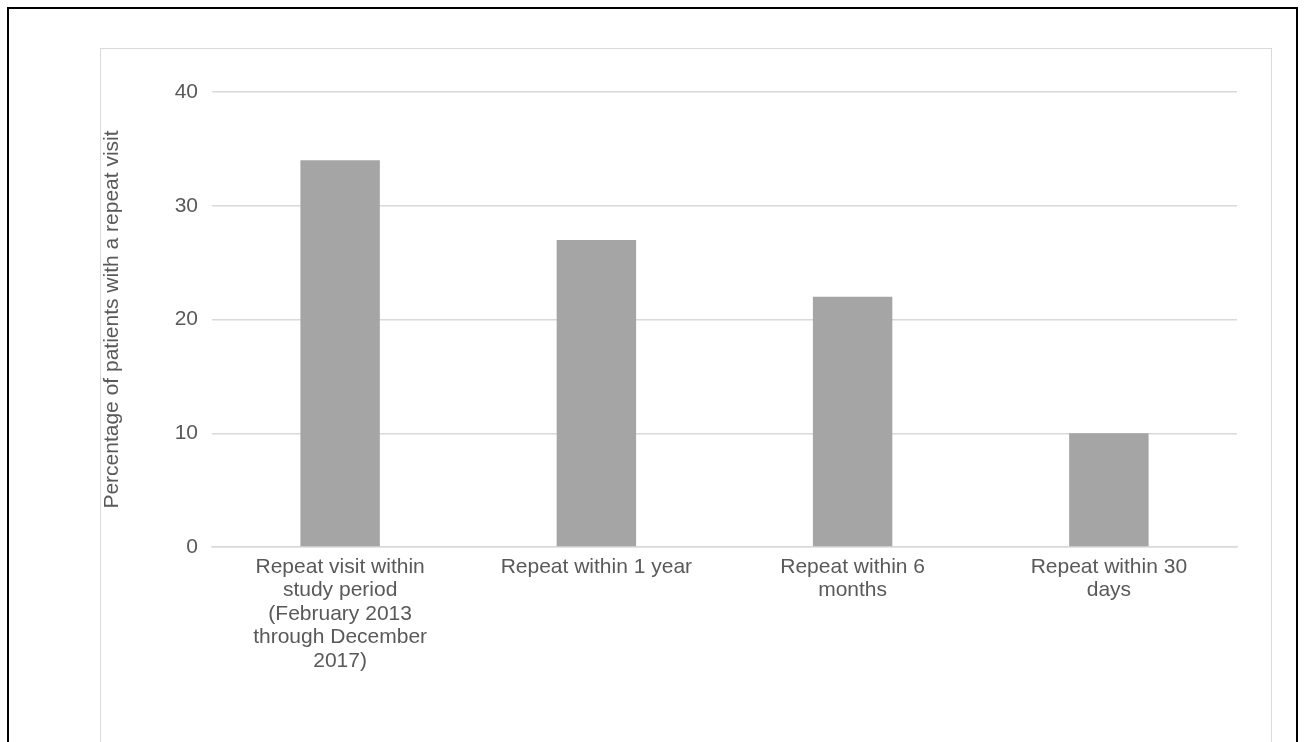  What do you see at coordinates (340, 612) in the screenshot?
I see `x-tick-label: Repeat visit within study period (February 2013 through December 2017)` at bounding box center [340, 612].